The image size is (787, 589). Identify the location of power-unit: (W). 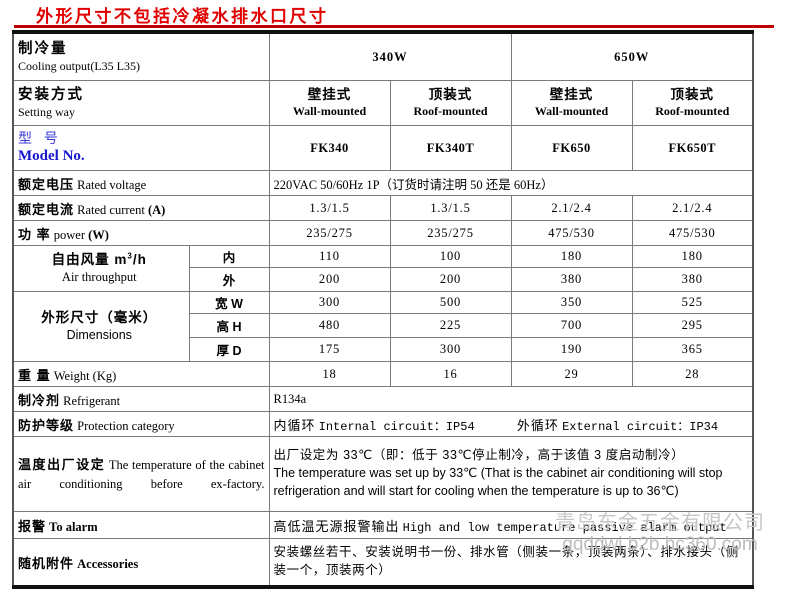
(98, 234).